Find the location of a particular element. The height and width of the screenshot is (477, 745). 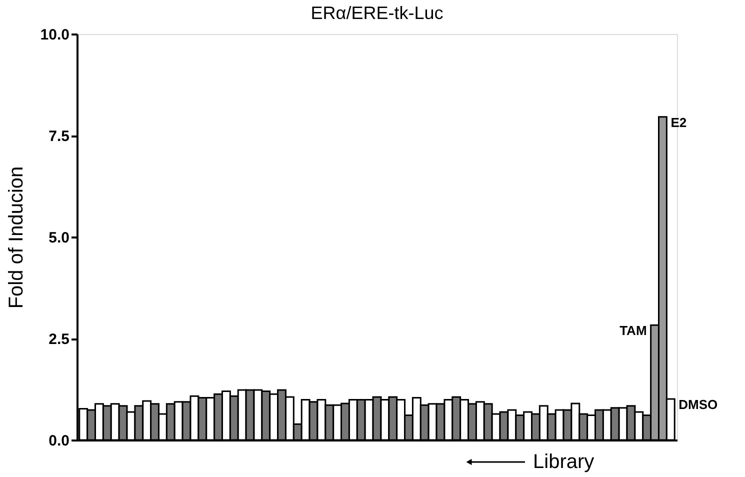

y-tick-label: 5.0 is located at coordinates (59, 238).